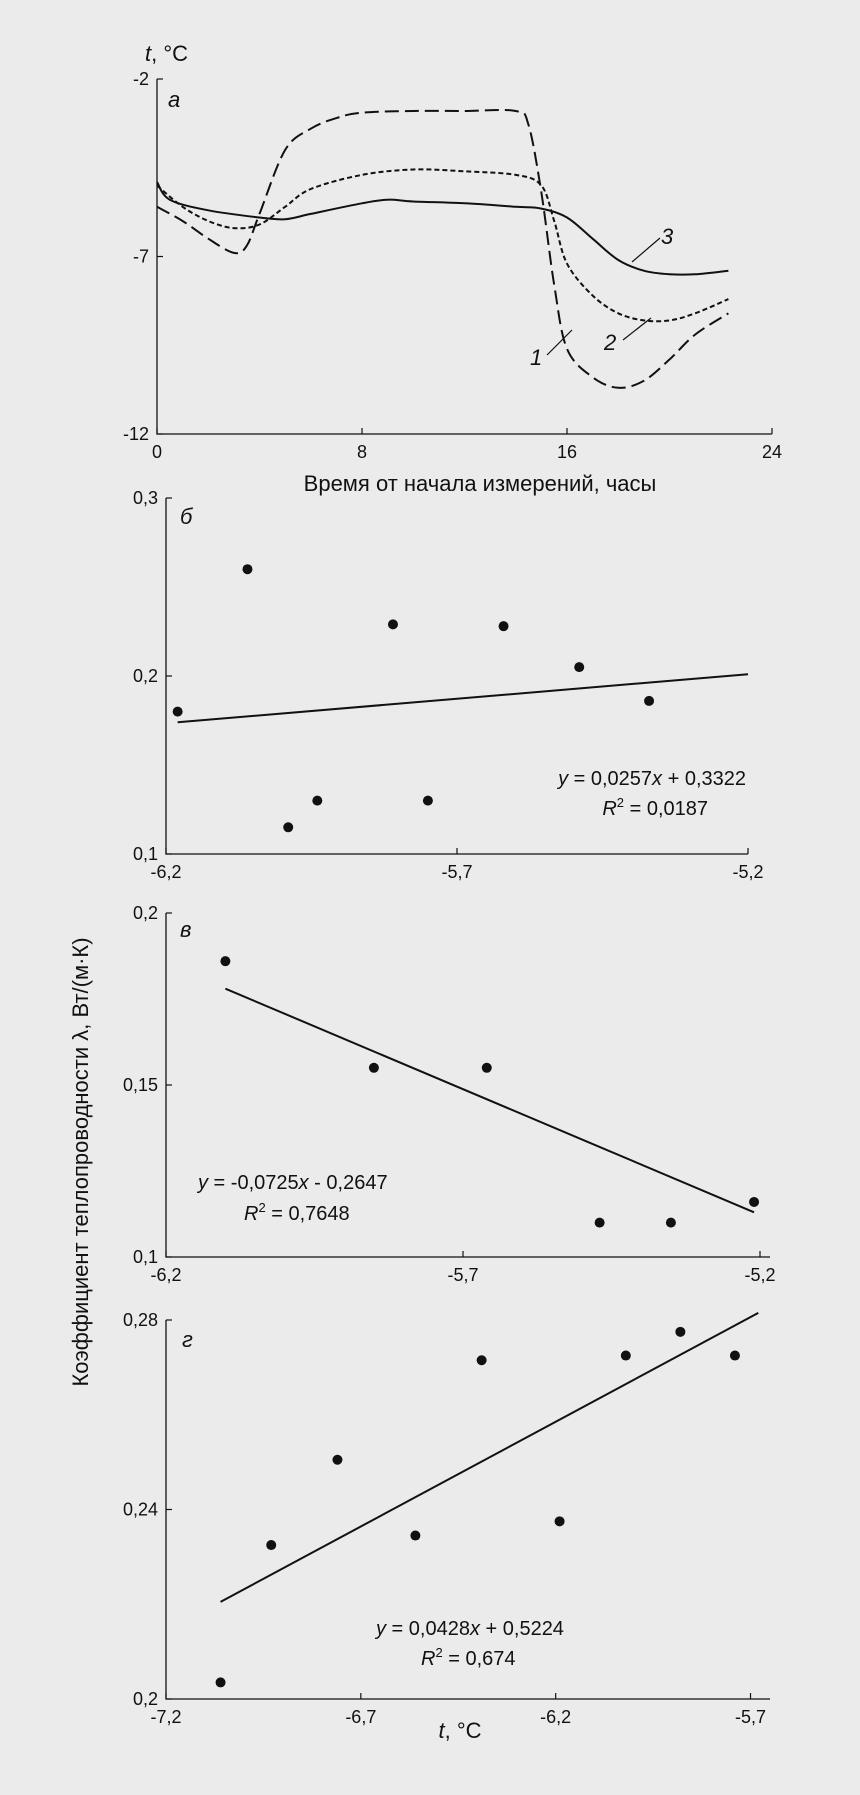 The image size is (860, 1795). Describe the element at coordinates (479, 1659) in the screenshot. I see `panel-d-r2-val: = 0,674` at that location.